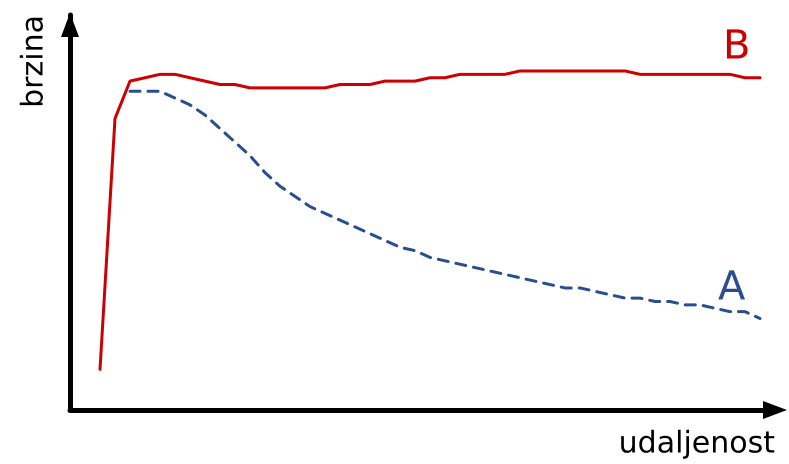  I want to click on series-label: B, so click(736, 45).